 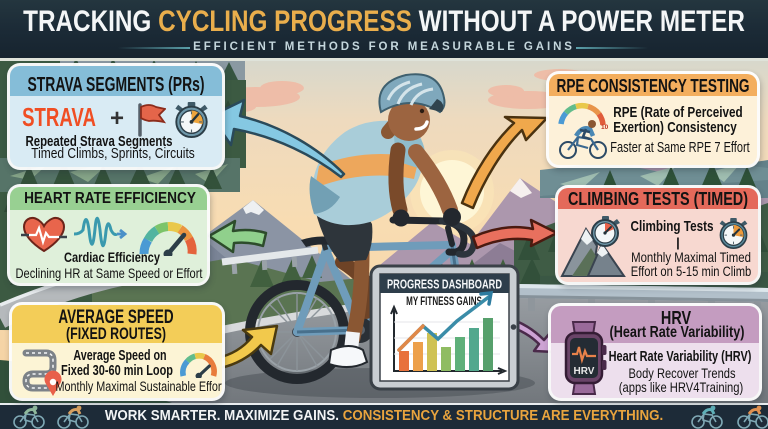 What do you see at coordinates (444, 285) in the screenshot?
I see `svg-text: PROGRESS DASHBOARD` at bounding box center [444, 285].